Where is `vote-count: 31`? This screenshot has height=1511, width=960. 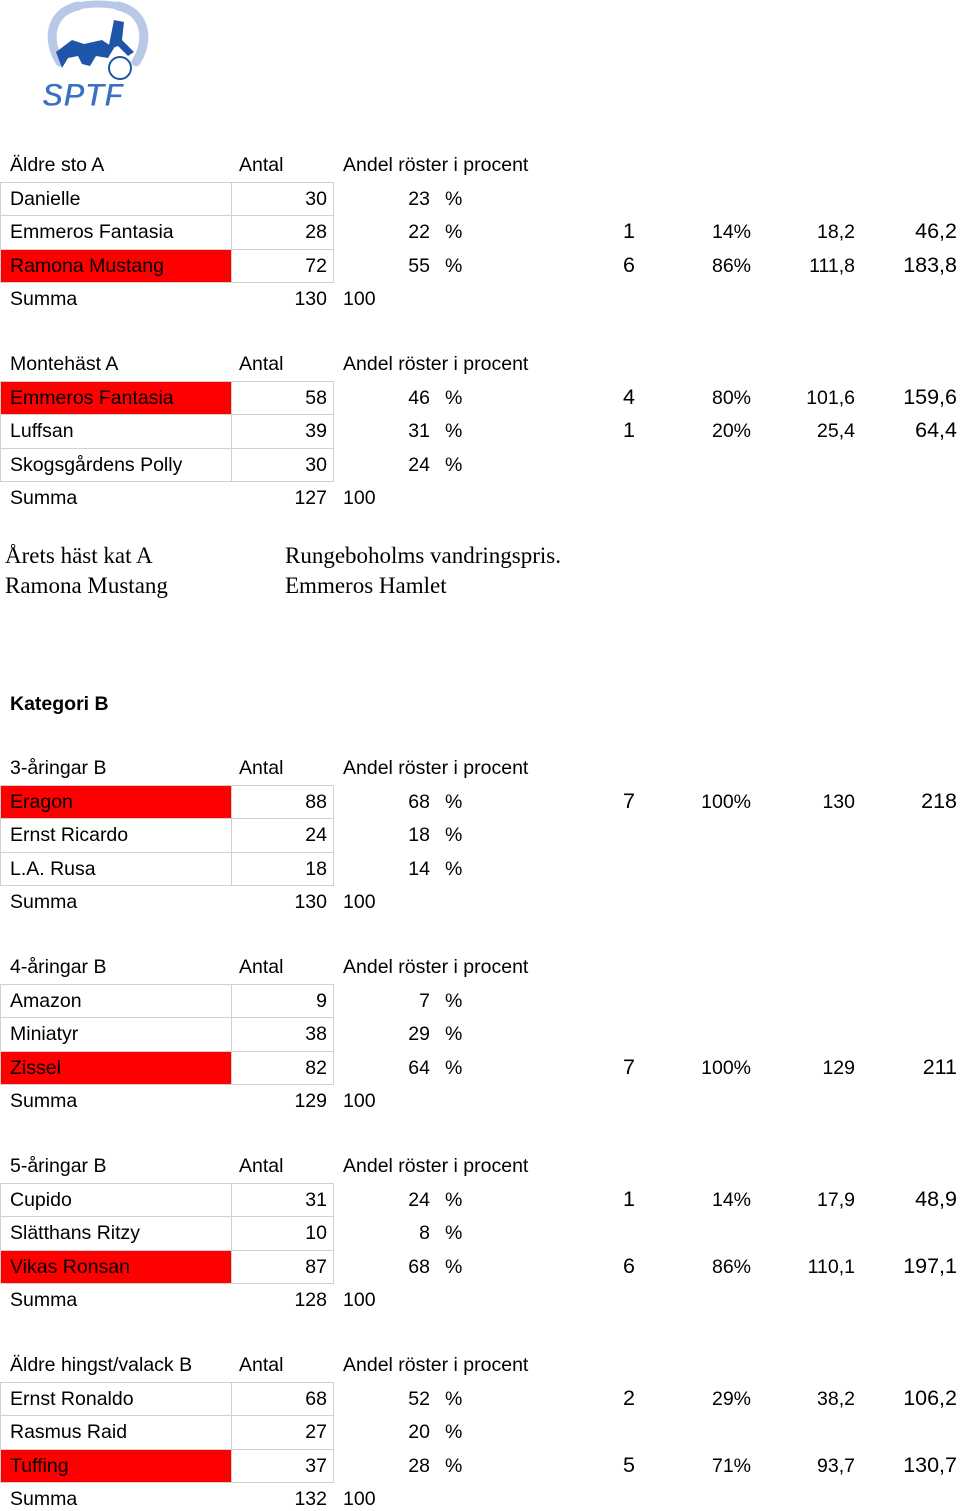 vote-count: 31 is located at coordinates (316, 1199).